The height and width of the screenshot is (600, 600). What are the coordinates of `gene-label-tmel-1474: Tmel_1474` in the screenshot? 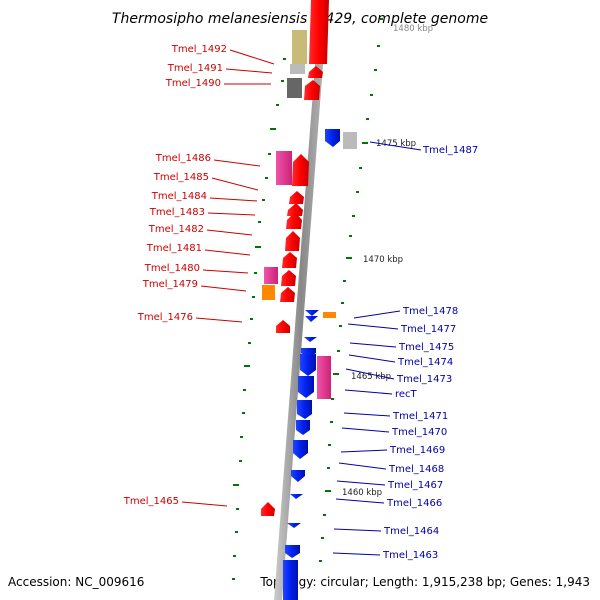 It's located at (425, 362).